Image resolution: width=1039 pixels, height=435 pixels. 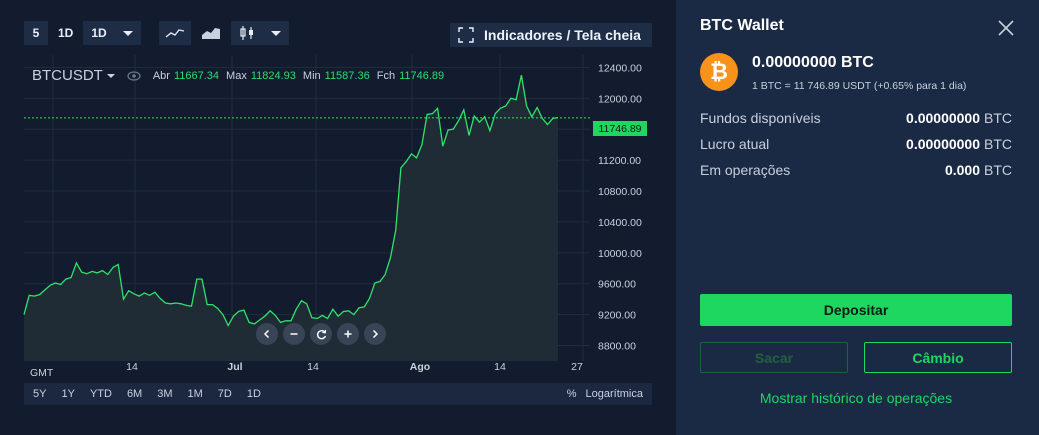 What do you see at coordinates (234, 367) in the screenshot?
I see `x-tick-label: Jul` at bounding box center [234, 367].